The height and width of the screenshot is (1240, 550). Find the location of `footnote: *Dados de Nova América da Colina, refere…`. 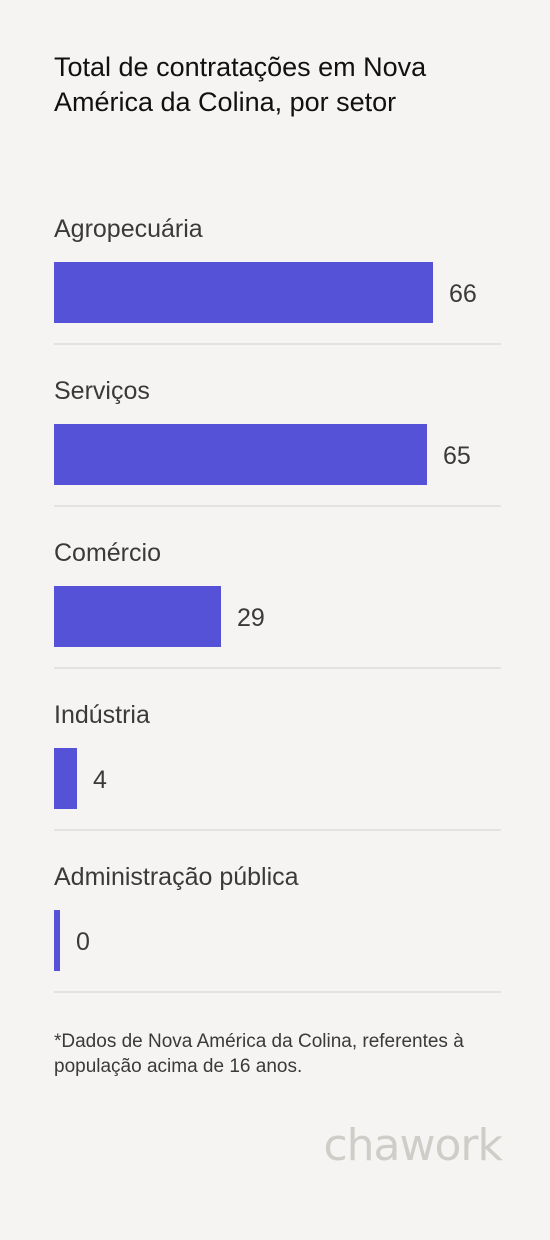

footnote: *Dados de Nova América da Colina, refere… is located at coordinates (259, 1054).